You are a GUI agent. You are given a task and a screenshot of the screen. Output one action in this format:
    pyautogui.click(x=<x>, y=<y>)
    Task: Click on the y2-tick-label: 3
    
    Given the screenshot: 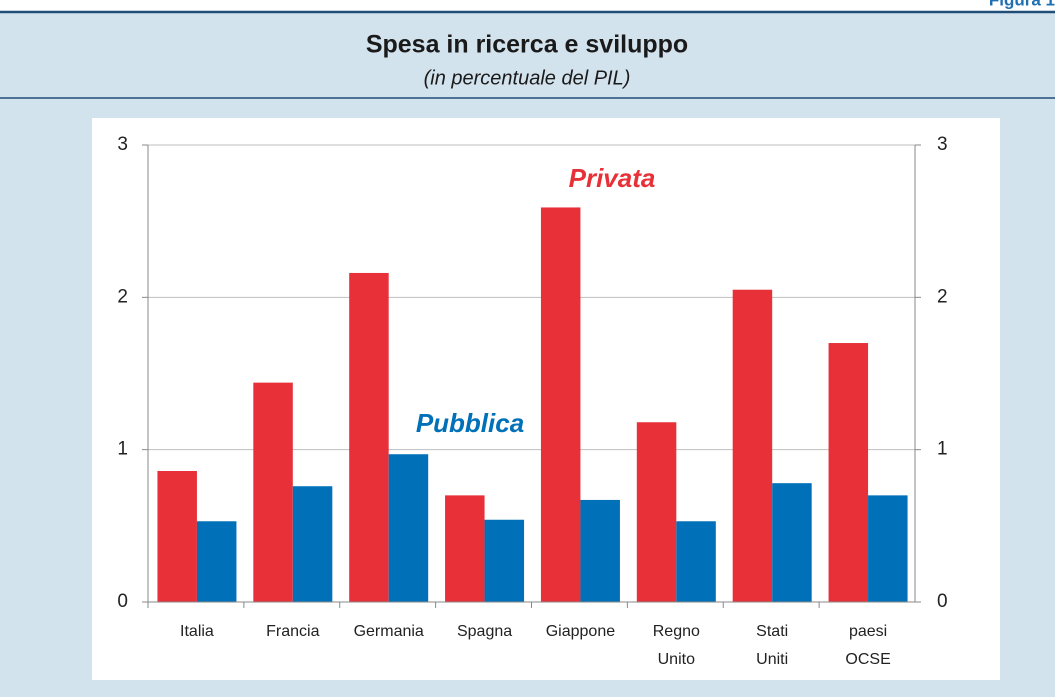 What is the action you would take?
    pyautogui.click(x=942, y=144)
    